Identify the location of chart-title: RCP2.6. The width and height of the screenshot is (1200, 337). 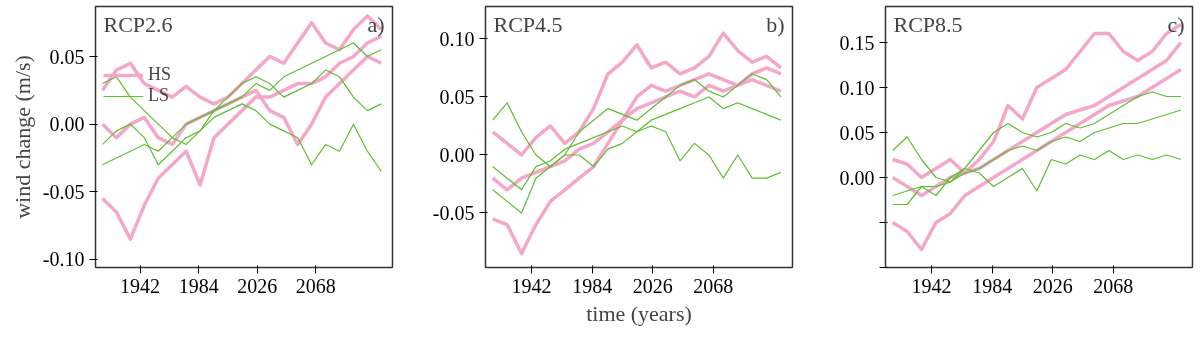
(138, 24).